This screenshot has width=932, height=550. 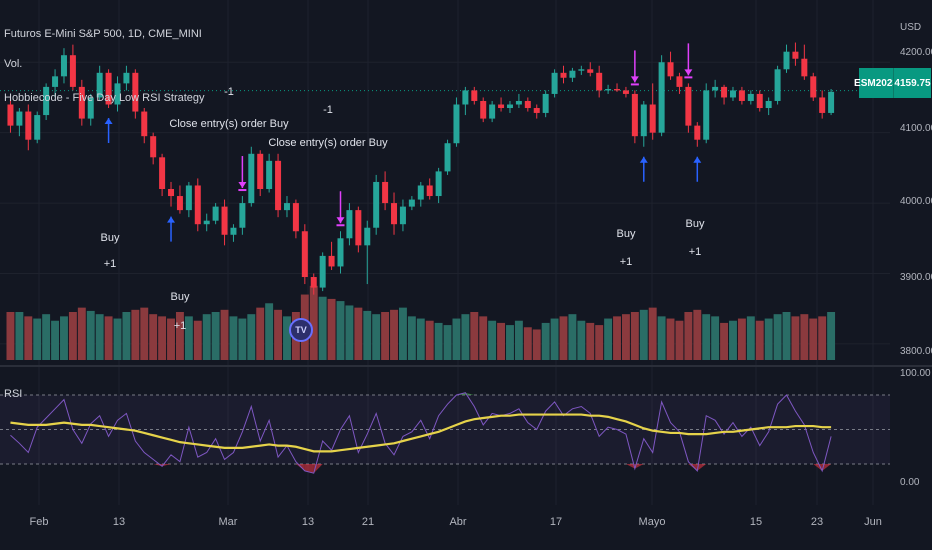 What do you see at coordinates (13, 394) in the screenshot?
I see `rsi-label: RSI` at bounding box center [13, 394].